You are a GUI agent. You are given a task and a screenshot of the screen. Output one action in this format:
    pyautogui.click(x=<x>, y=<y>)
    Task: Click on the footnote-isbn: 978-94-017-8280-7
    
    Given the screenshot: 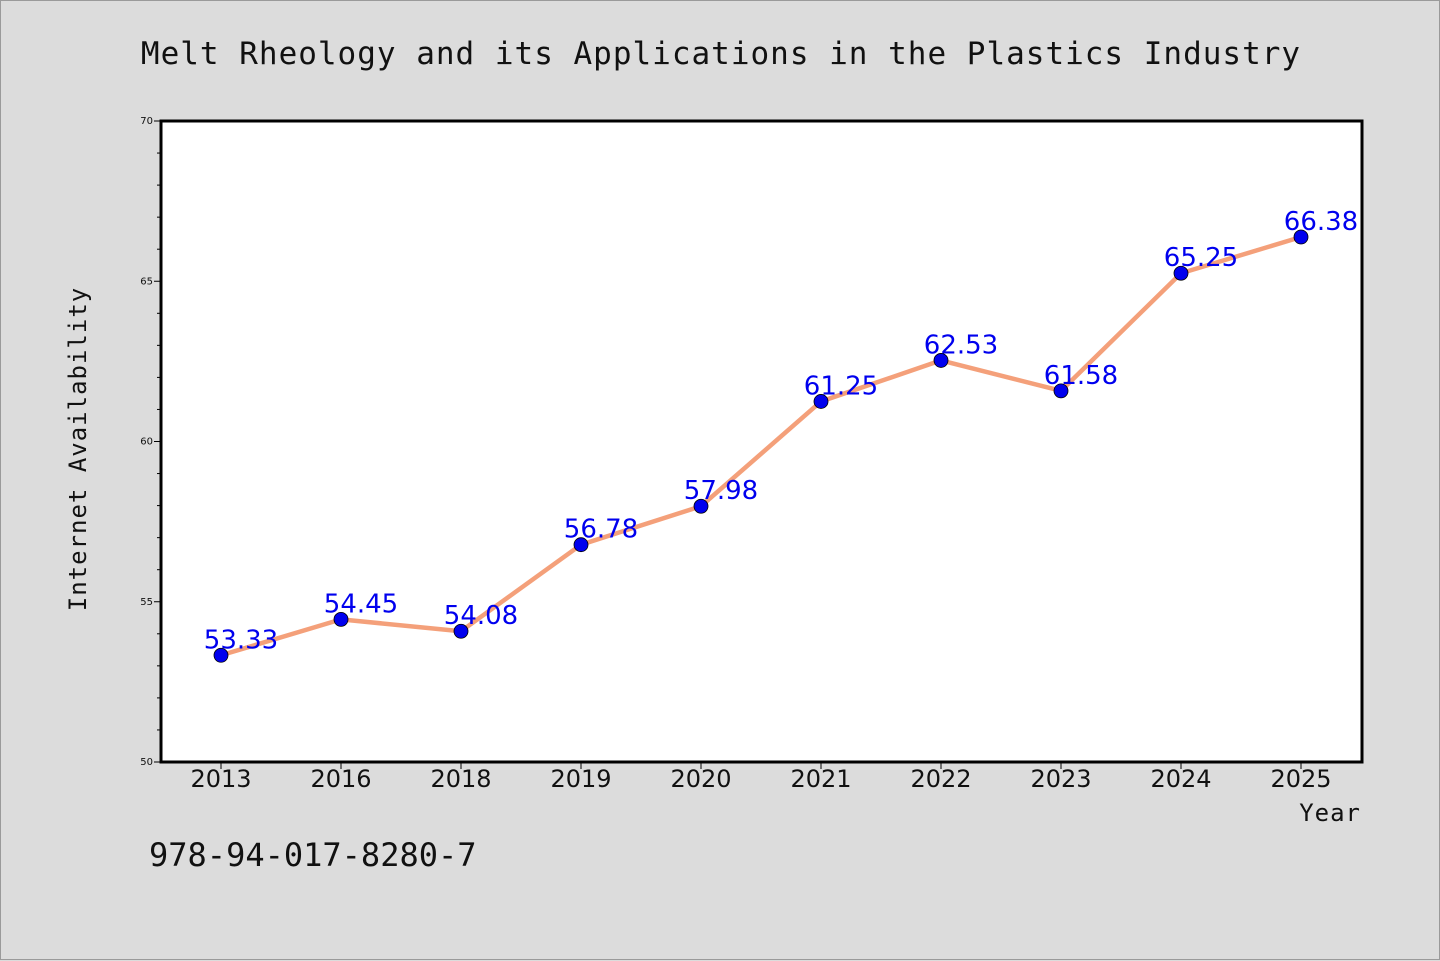 What is the action you would take?
    pyautogui.click(x=313, y=855)
    